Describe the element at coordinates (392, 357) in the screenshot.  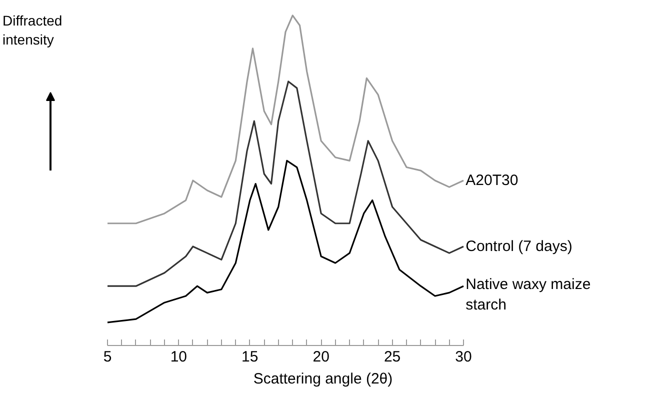
I see `x-tick-label: 25` at that location.